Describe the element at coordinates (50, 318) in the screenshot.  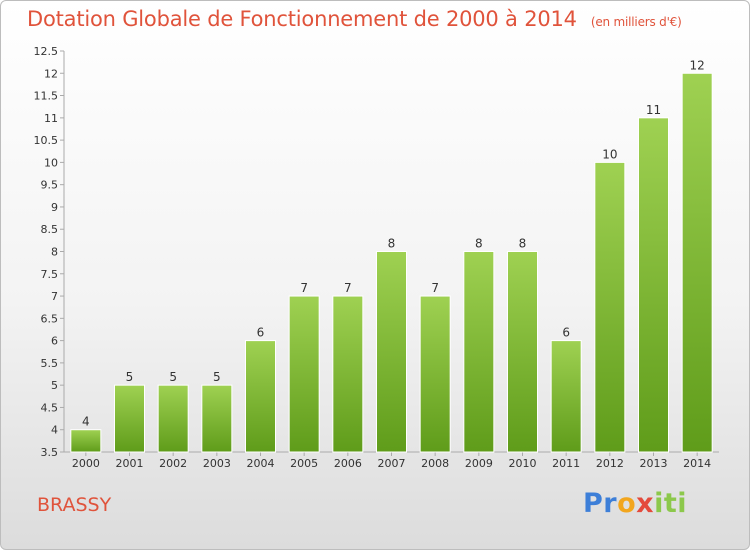
I see `y-tick-label: 6.5` at that location.